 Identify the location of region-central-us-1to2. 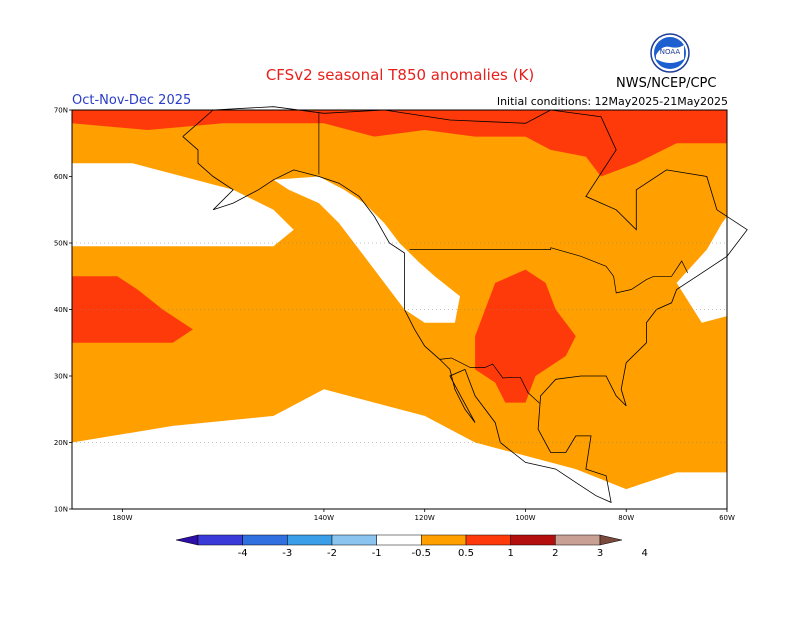
(525, 336).